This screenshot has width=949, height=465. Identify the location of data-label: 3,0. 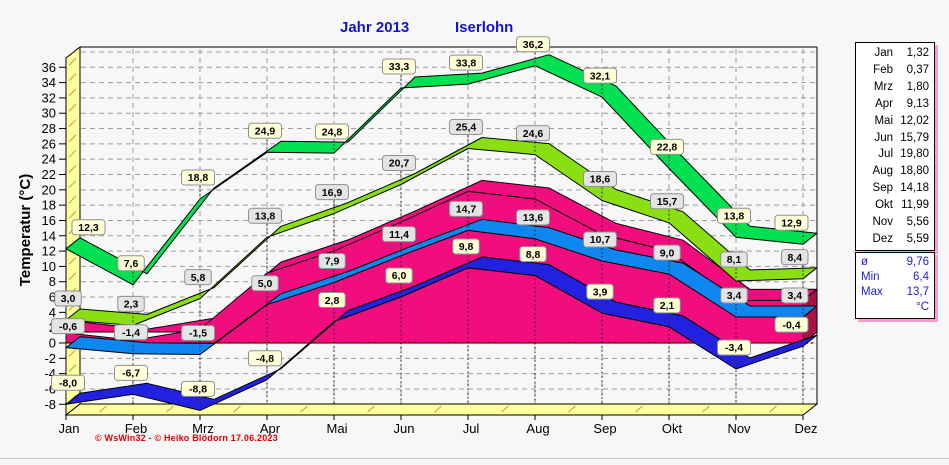
(68, 299).